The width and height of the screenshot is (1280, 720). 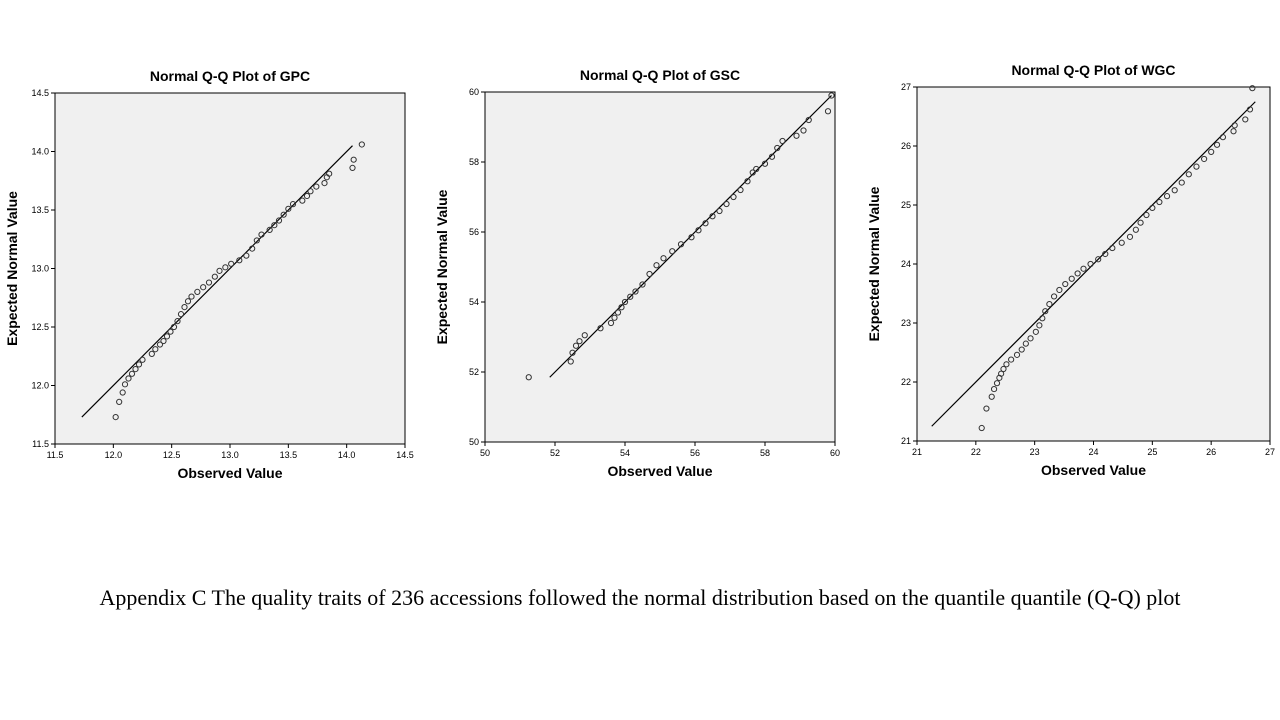 I want to click on chart-0-y-tick-label: 13.0, so click(x=40, y=269).